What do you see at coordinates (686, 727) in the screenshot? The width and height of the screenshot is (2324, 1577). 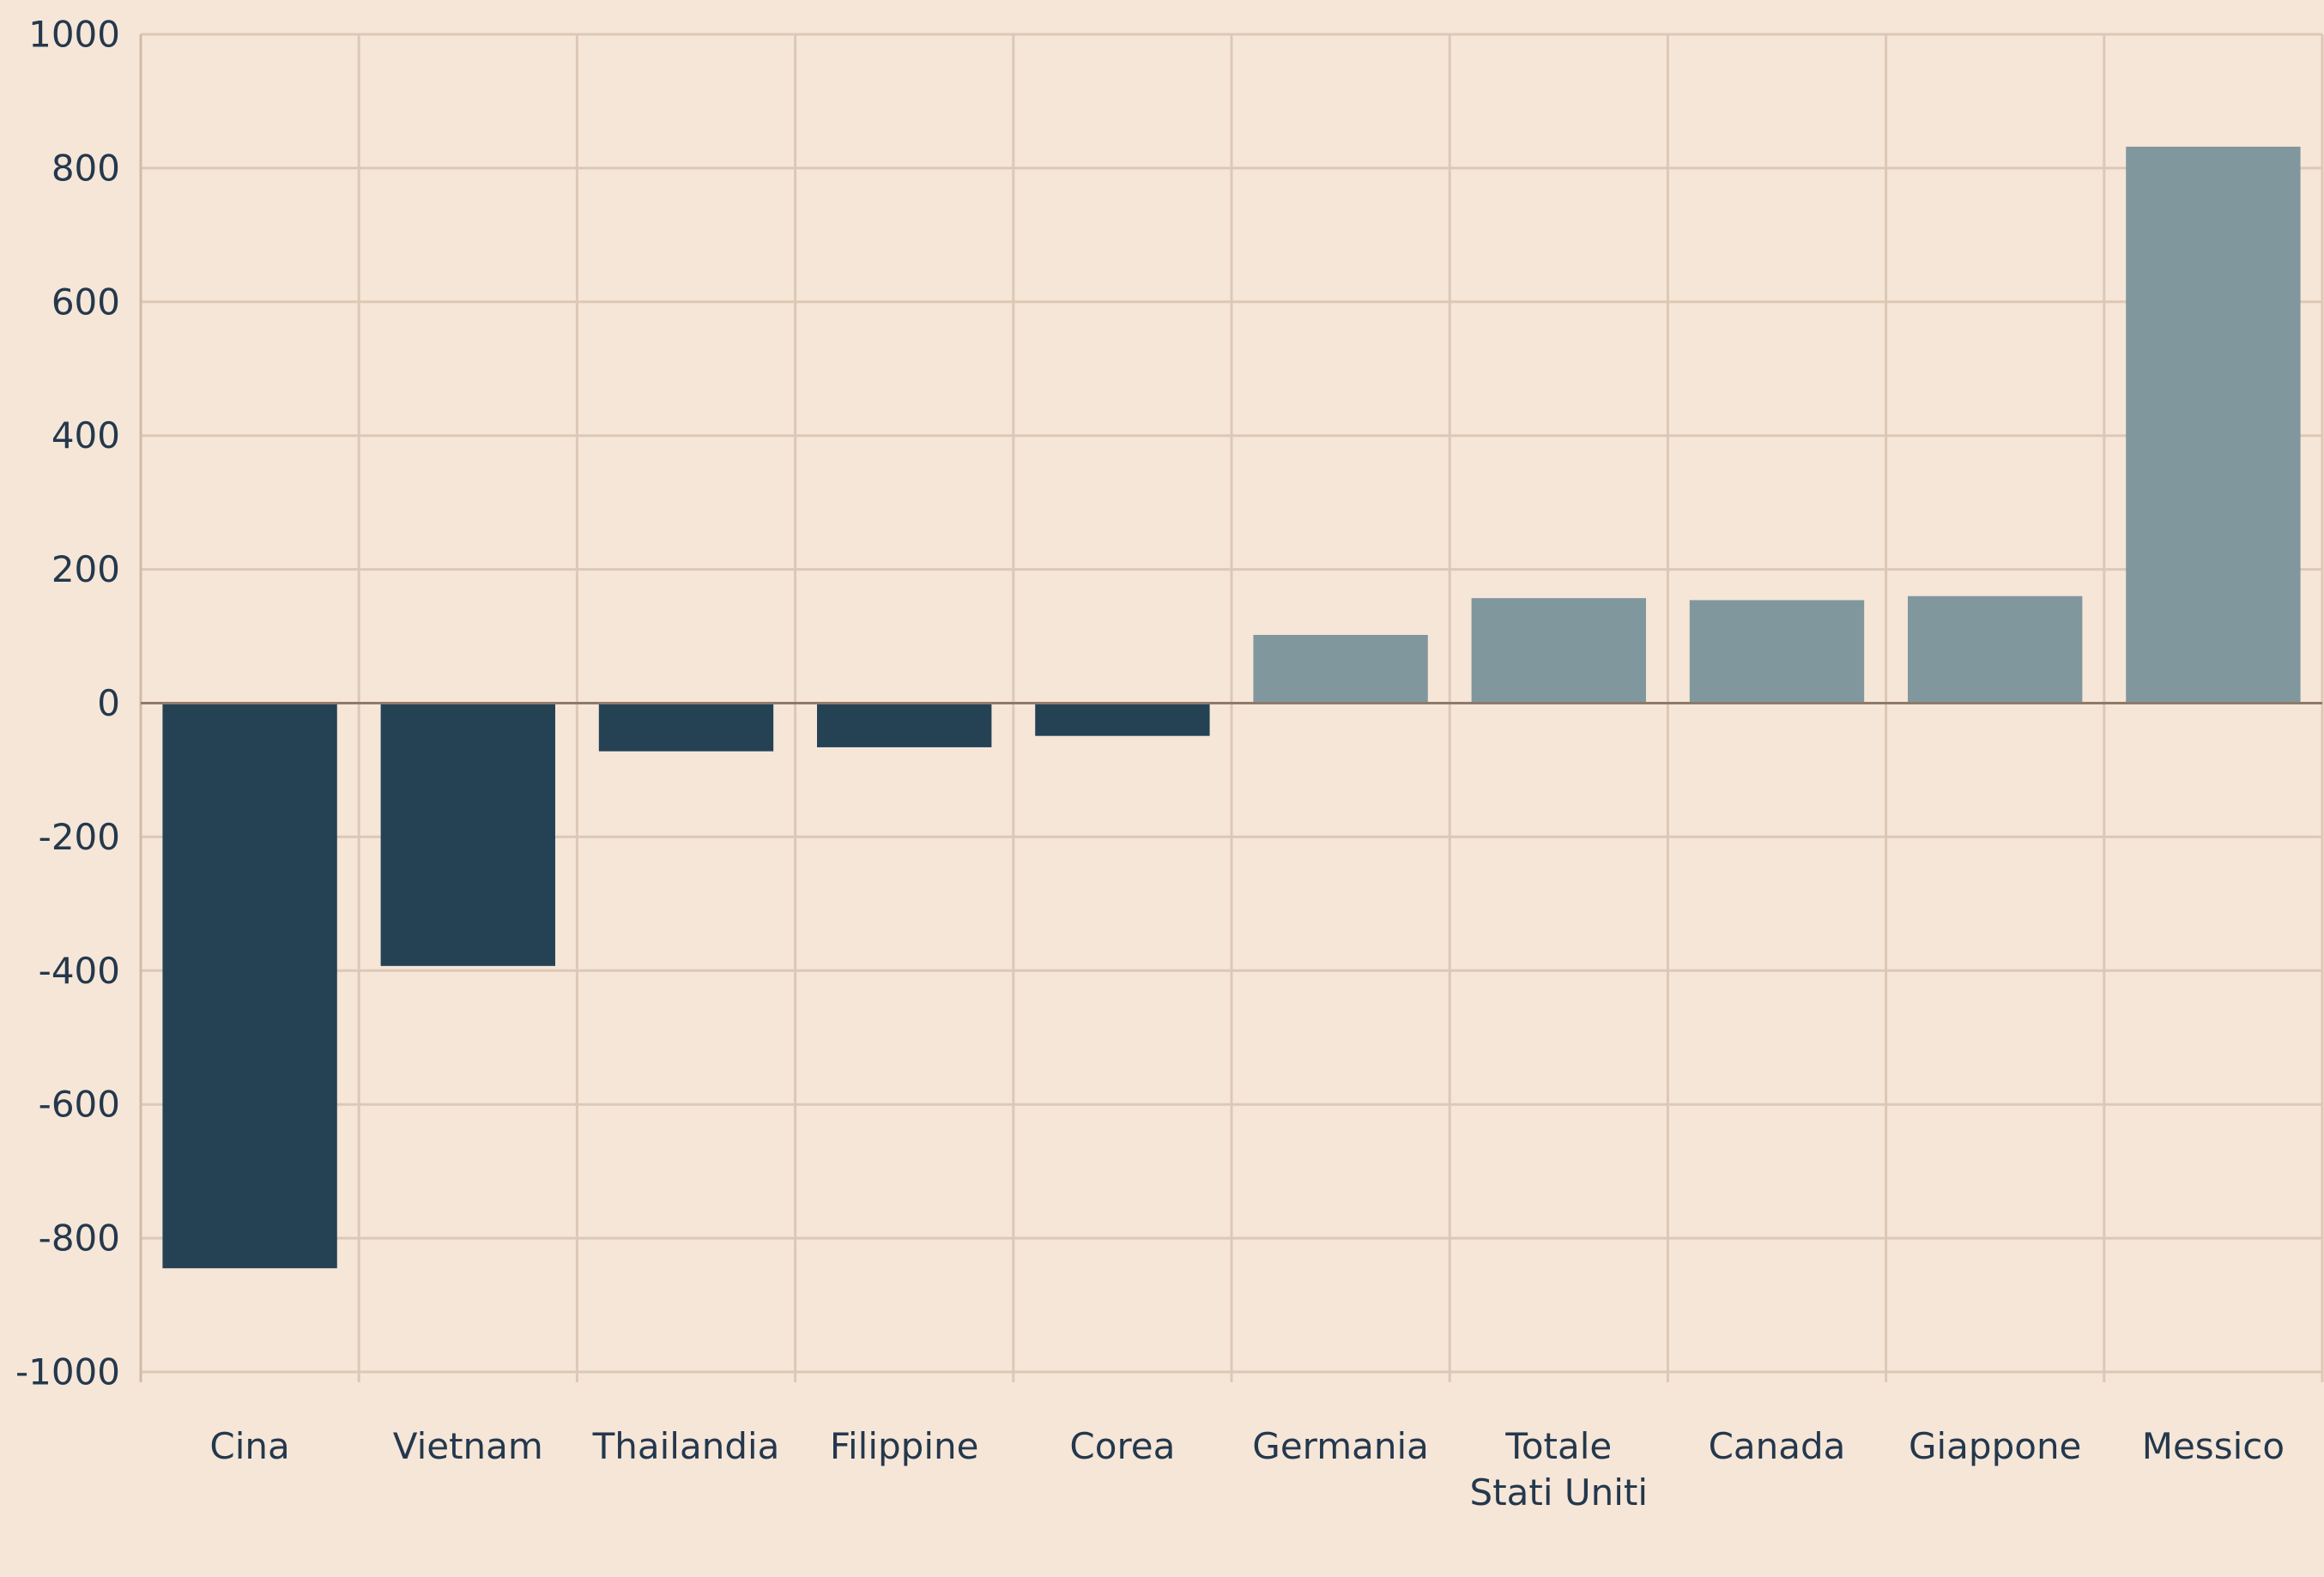 I see `bar-thailandia` at bounding box center [686, 727].